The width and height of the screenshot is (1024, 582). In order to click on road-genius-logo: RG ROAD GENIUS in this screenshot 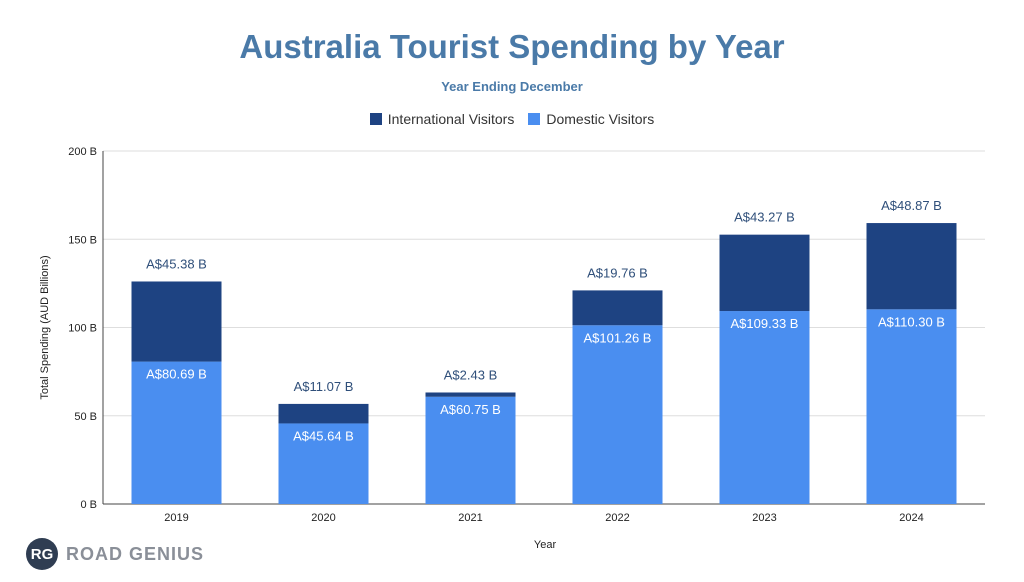, I will do `click(115, 554)`.